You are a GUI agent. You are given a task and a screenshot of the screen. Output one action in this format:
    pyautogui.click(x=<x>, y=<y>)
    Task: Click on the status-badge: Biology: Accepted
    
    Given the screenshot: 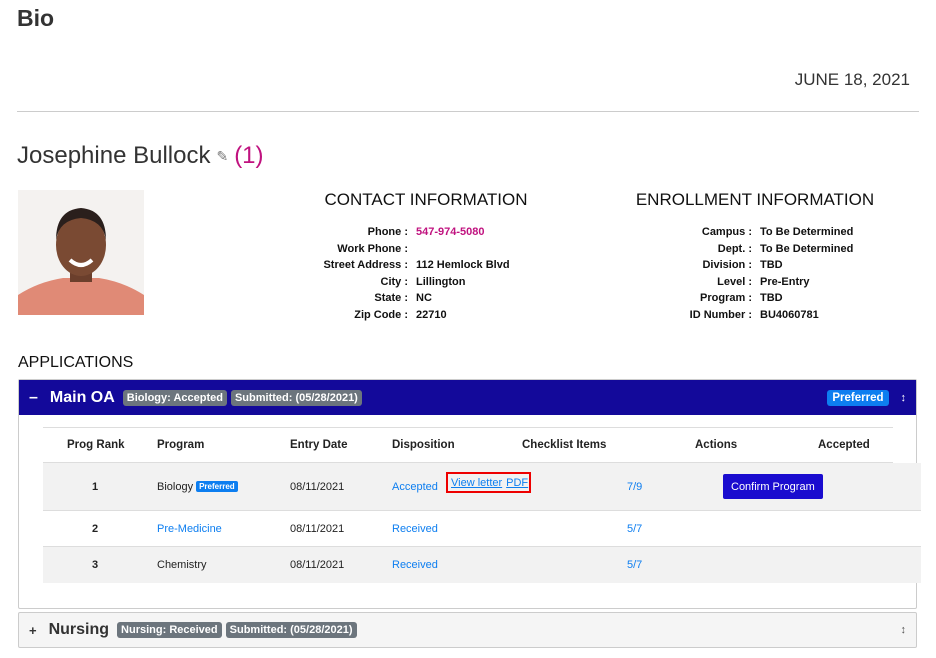 What is the action you would take?
    pyautogui.click(x=174, y=397)
    